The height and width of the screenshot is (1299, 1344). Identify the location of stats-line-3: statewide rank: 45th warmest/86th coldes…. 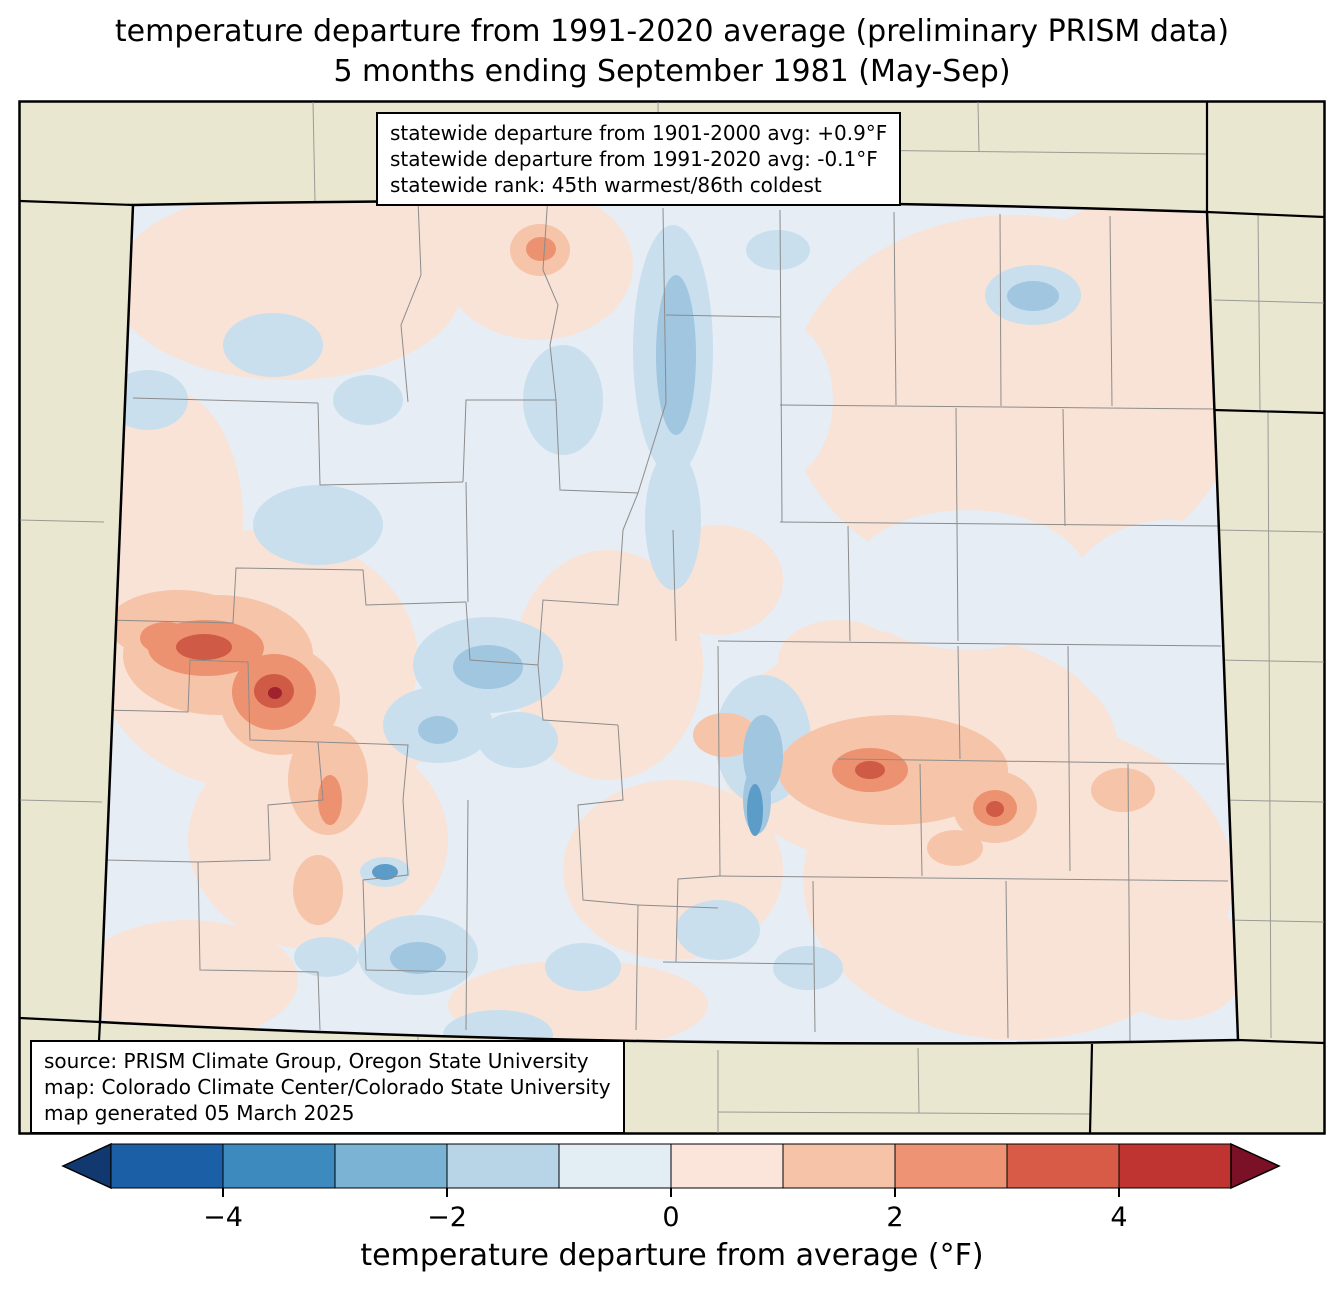
(606, 185).